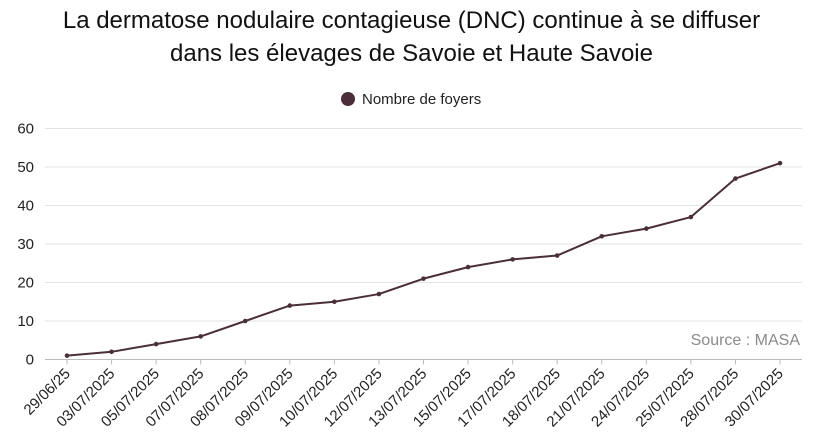 The width and height of the screenshot is (823, 445). I want to click on y-axis-ticks: 0 10 20 30 40 50 60, so click(25, 245).